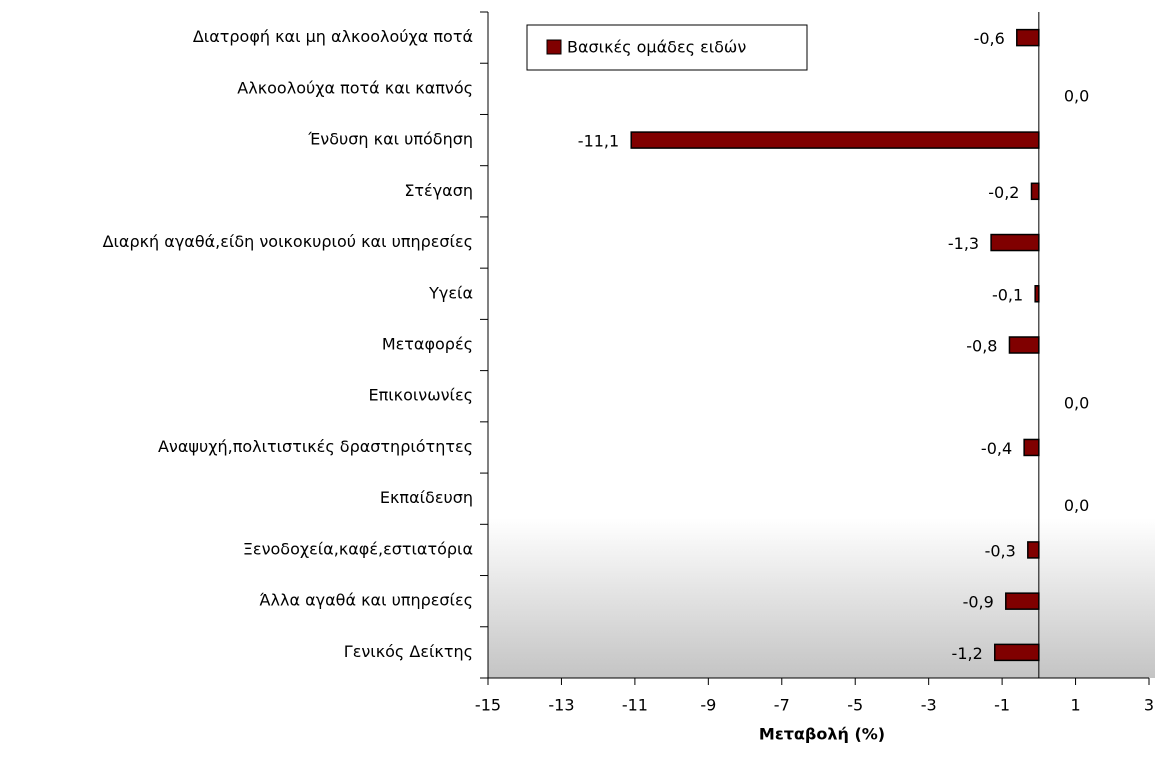 The width and height of the screenshot is (1159, 773). Describe the element at coordinates (554, 47) in the screenshot. I see `legend-swatch` at that location.